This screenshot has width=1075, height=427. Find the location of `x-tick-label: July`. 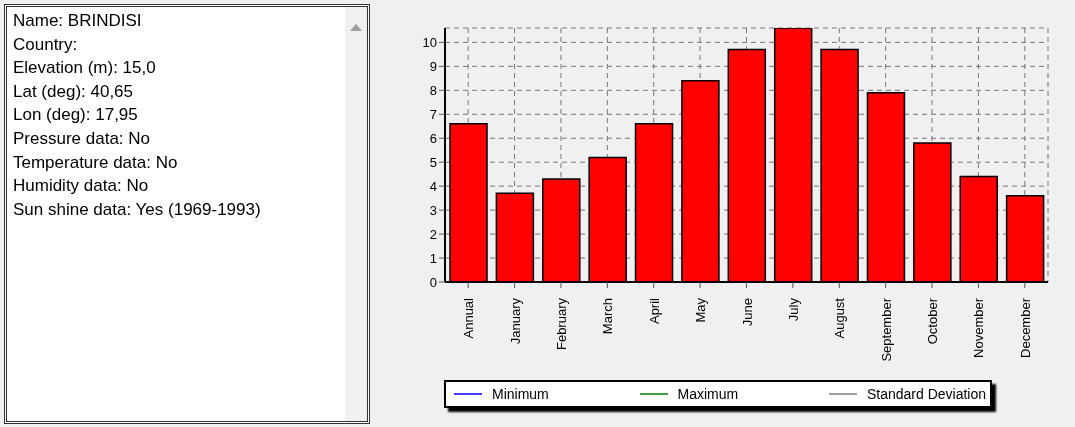

x-tick-label: July is located at coordinates (793, 309).